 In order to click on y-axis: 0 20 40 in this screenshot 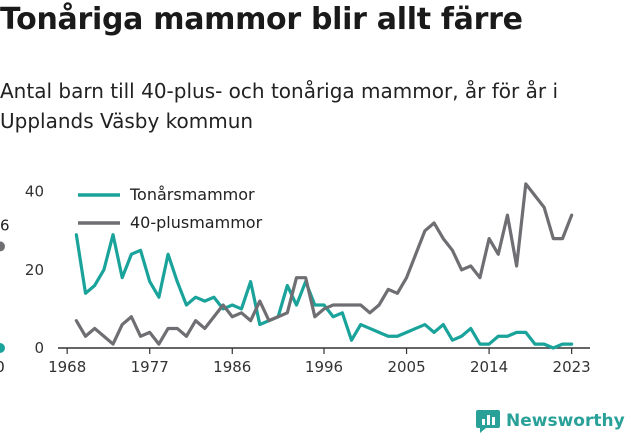, I will do `click(34, 270)`.